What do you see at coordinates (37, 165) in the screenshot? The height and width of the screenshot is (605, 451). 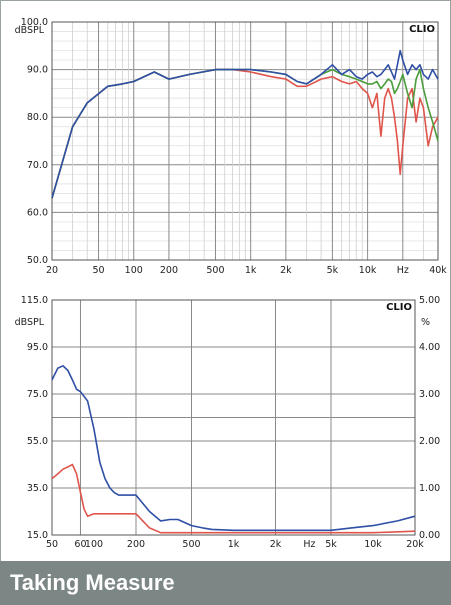 I see `chart1-ytick-label: 70.0` at bounding box center [37, 165].